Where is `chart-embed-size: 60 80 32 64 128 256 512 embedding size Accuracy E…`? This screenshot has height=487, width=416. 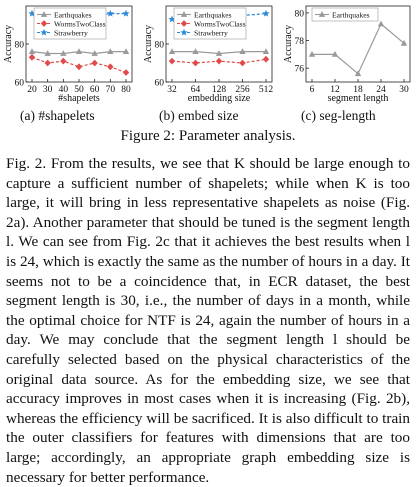 chart-embed-size: 60 80 32 64 128 256 512 embedding size Accuracy E… is located at coordinates (208, 54).